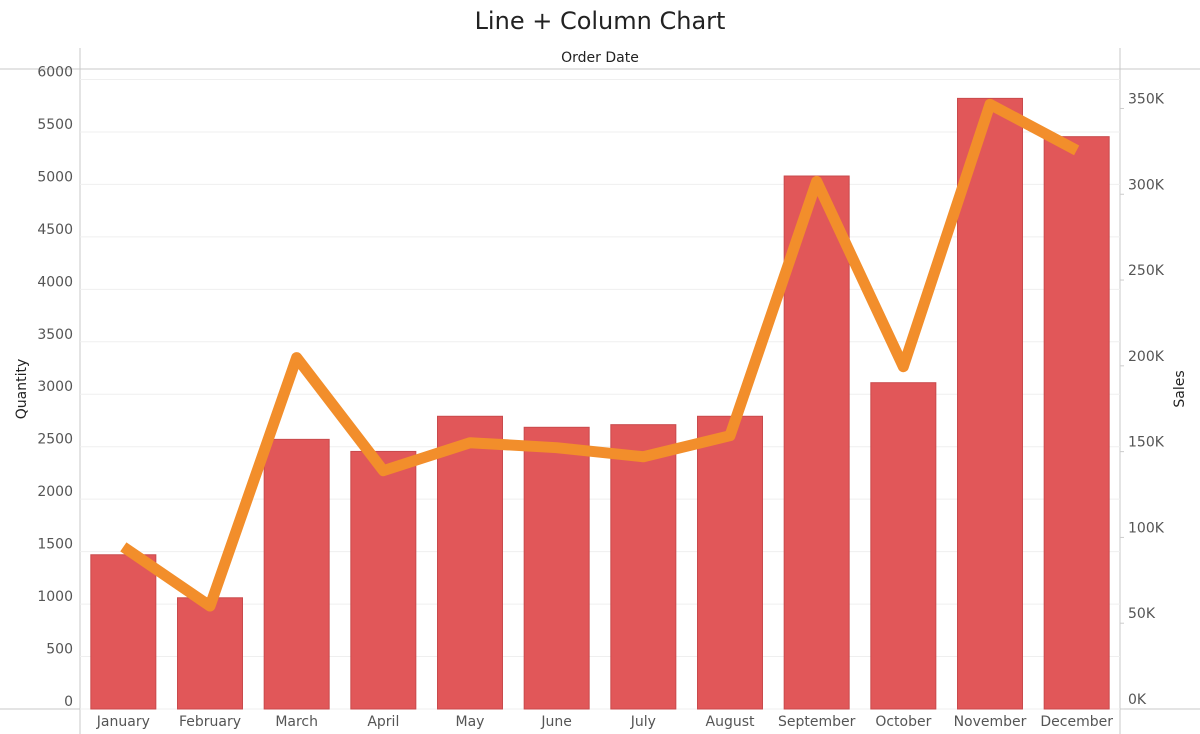 This screenshot has width=1200, height=734. What do you see at coordinates (55, 387) in the screenshot?
I see `y-tick-label: 3000` at bounding box center [55, 387].